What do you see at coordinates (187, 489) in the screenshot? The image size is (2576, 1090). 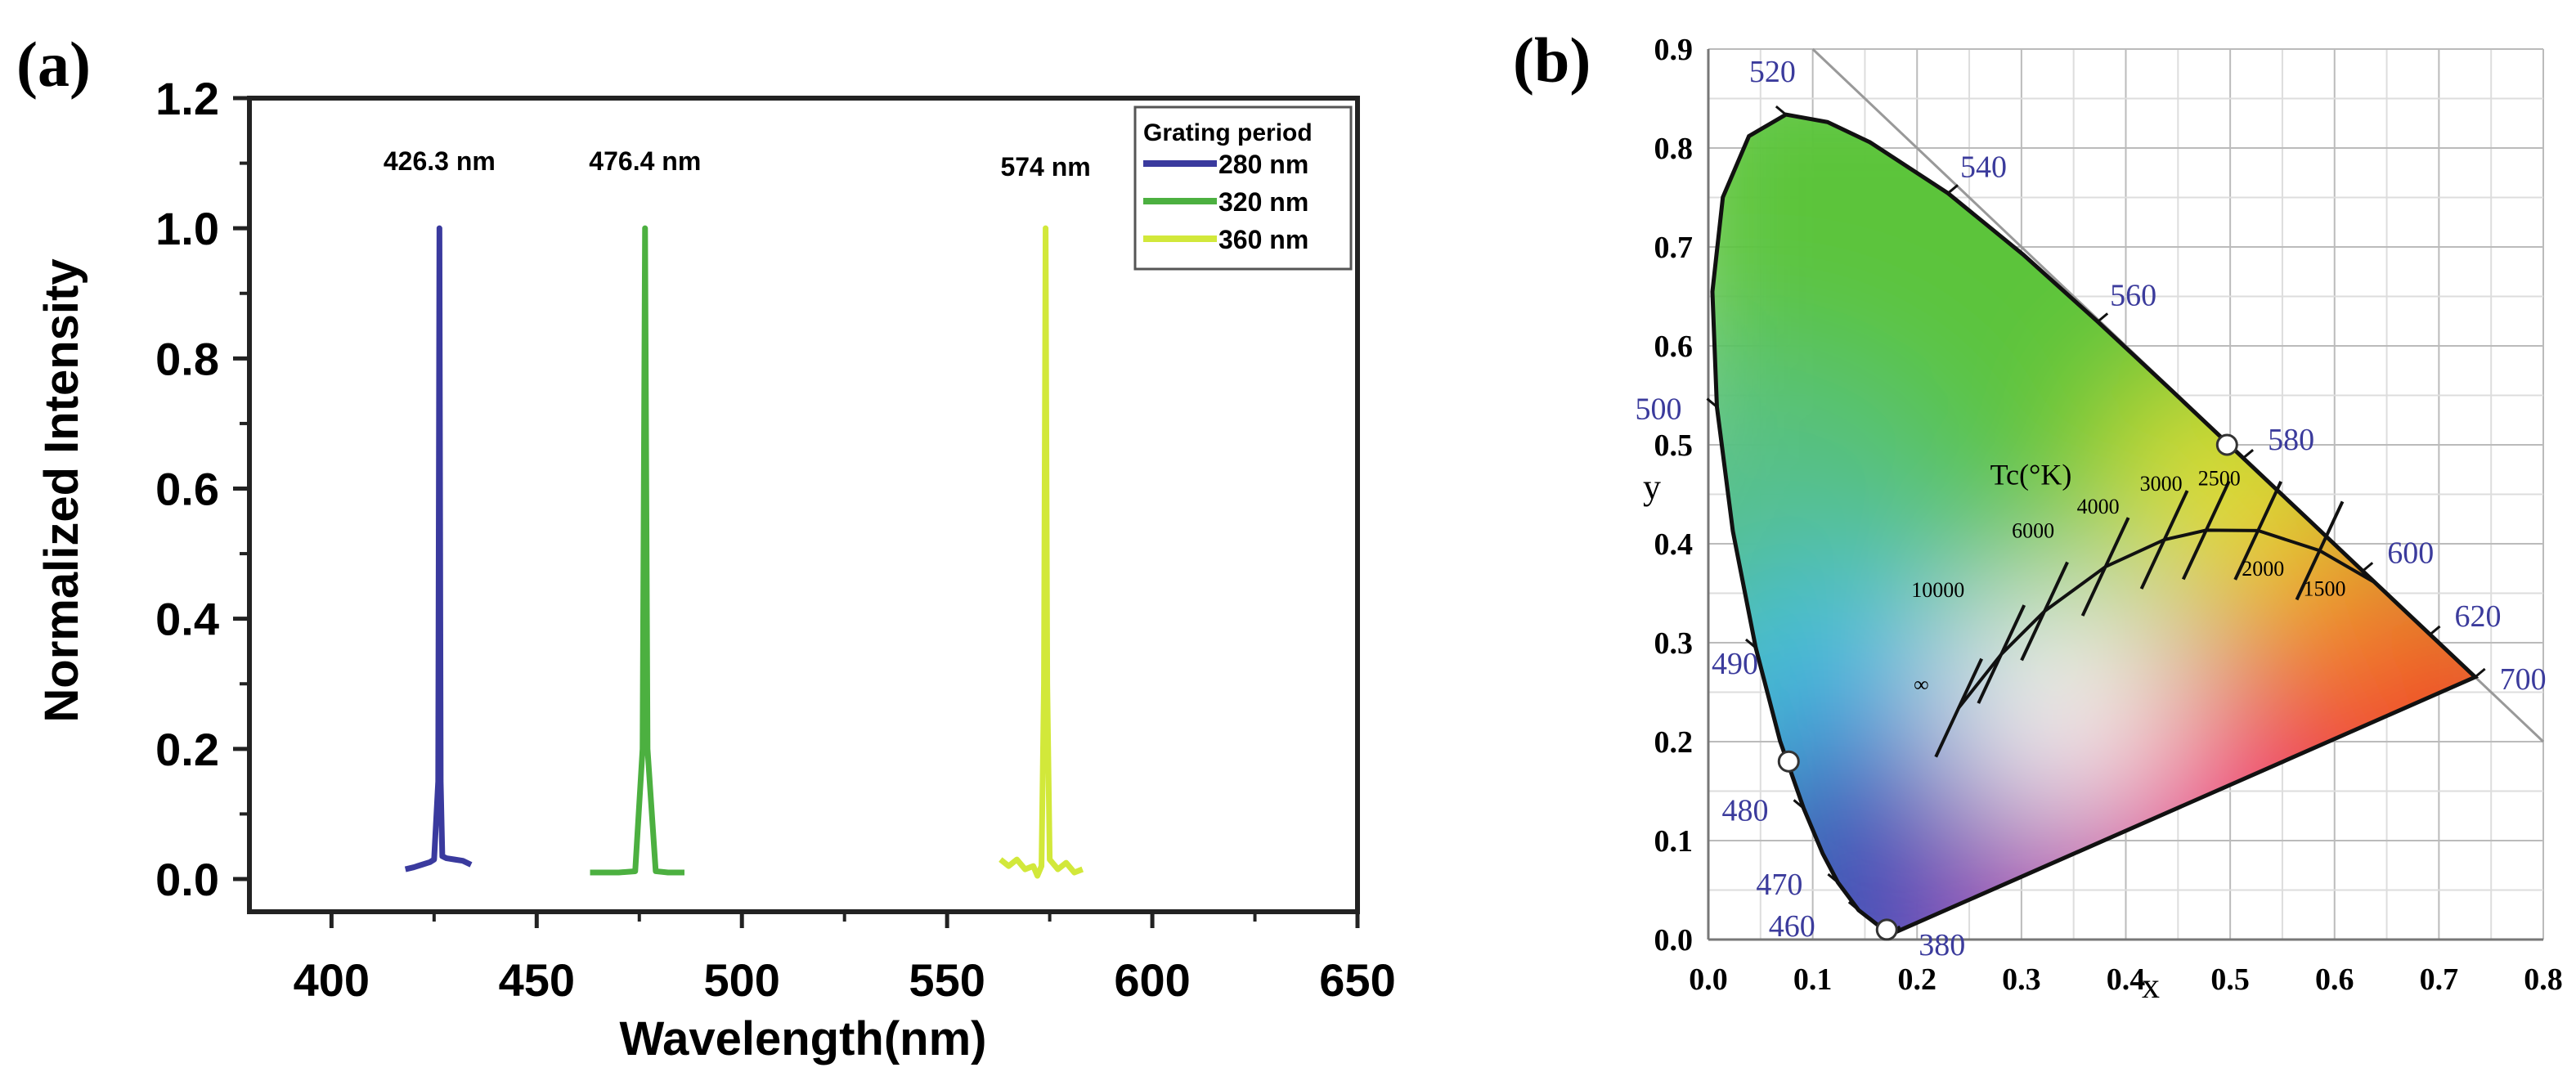 I see `y-tick-label-a: 0.6` at bounding box center [187, 489].